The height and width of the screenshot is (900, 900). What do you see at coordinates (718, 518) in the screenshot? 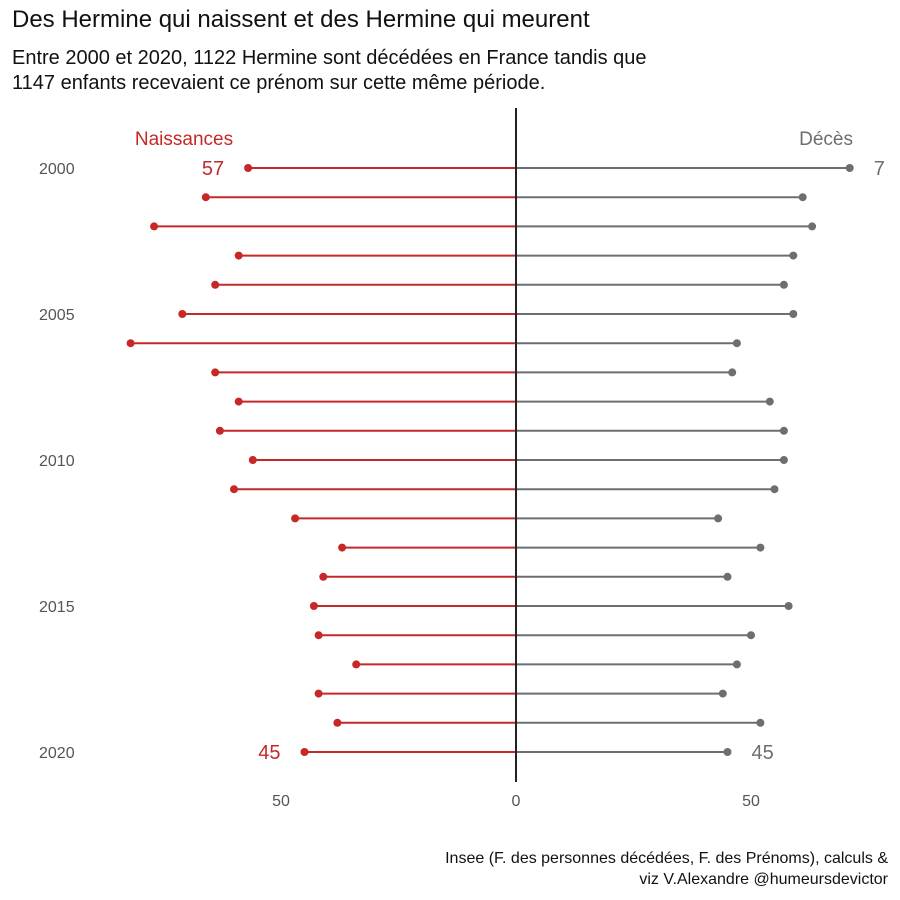
I see `lollipop-point-right-2012` at bounding box center [718, 518].